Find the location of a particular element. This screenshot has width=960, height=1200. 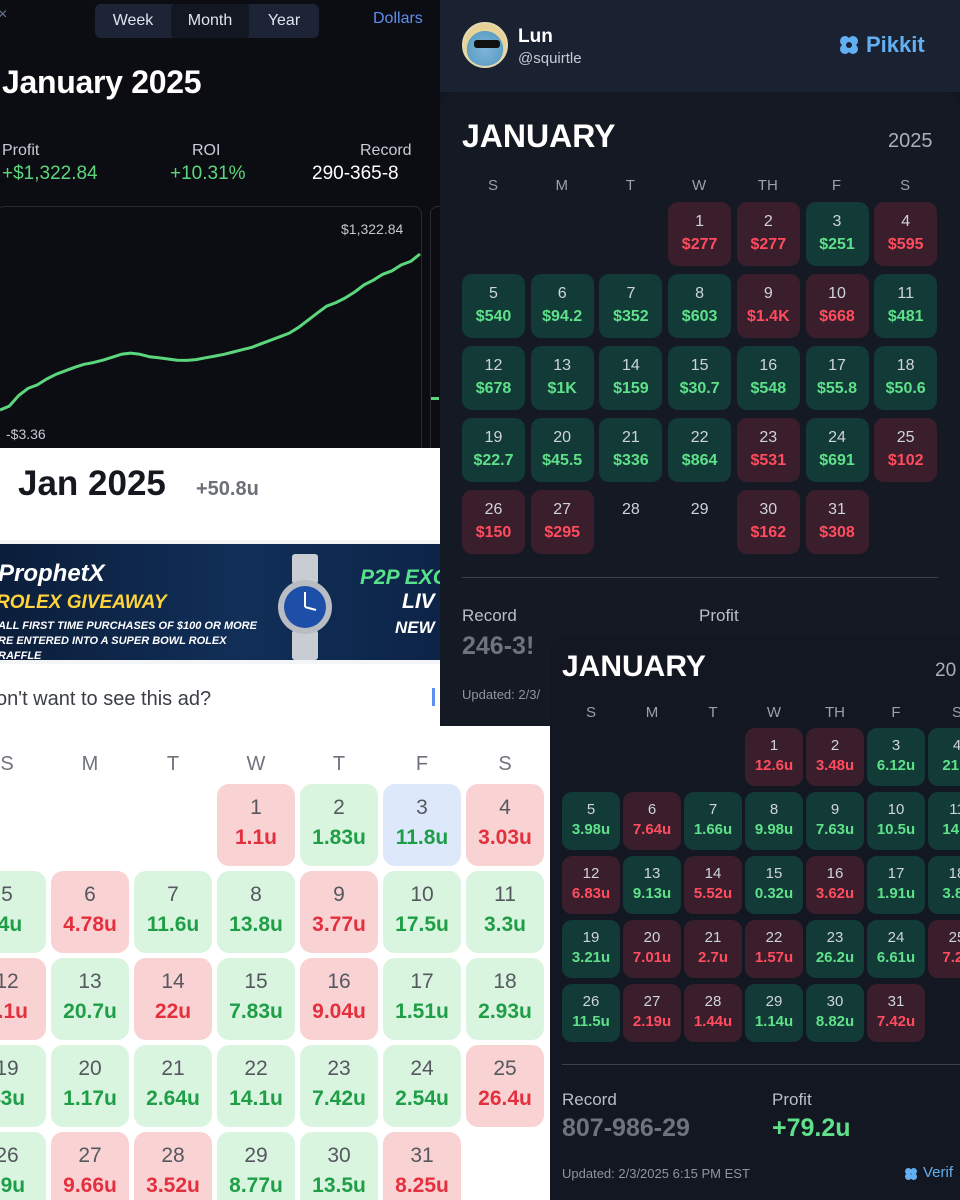

calendar-day-28: 28 is located at coordinates (630, 522).